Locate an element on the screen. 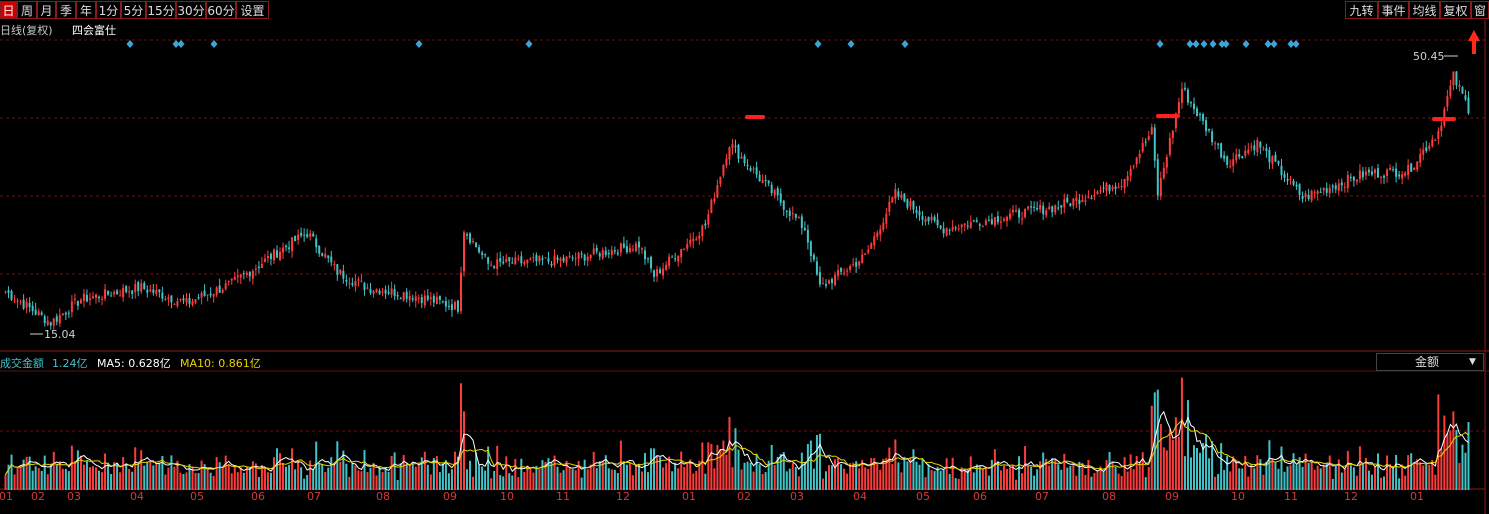 Image resolution: width=1489 pixels, height=514 pixels. tool-button-1: 事件 is located at coordinates (1393, 10).